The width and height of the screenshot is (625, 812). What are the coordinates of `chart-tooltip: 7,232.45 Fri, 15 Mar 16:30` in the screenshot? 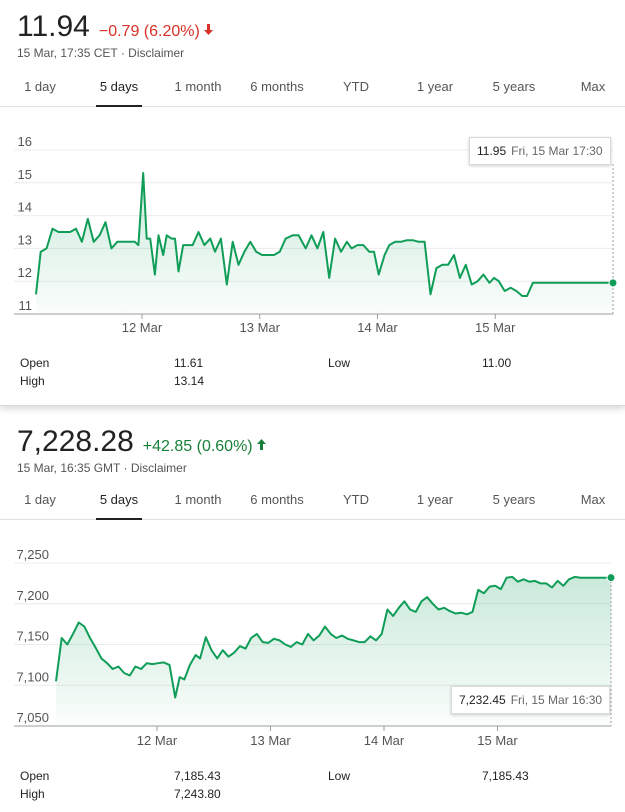 It's located at (531, 700).